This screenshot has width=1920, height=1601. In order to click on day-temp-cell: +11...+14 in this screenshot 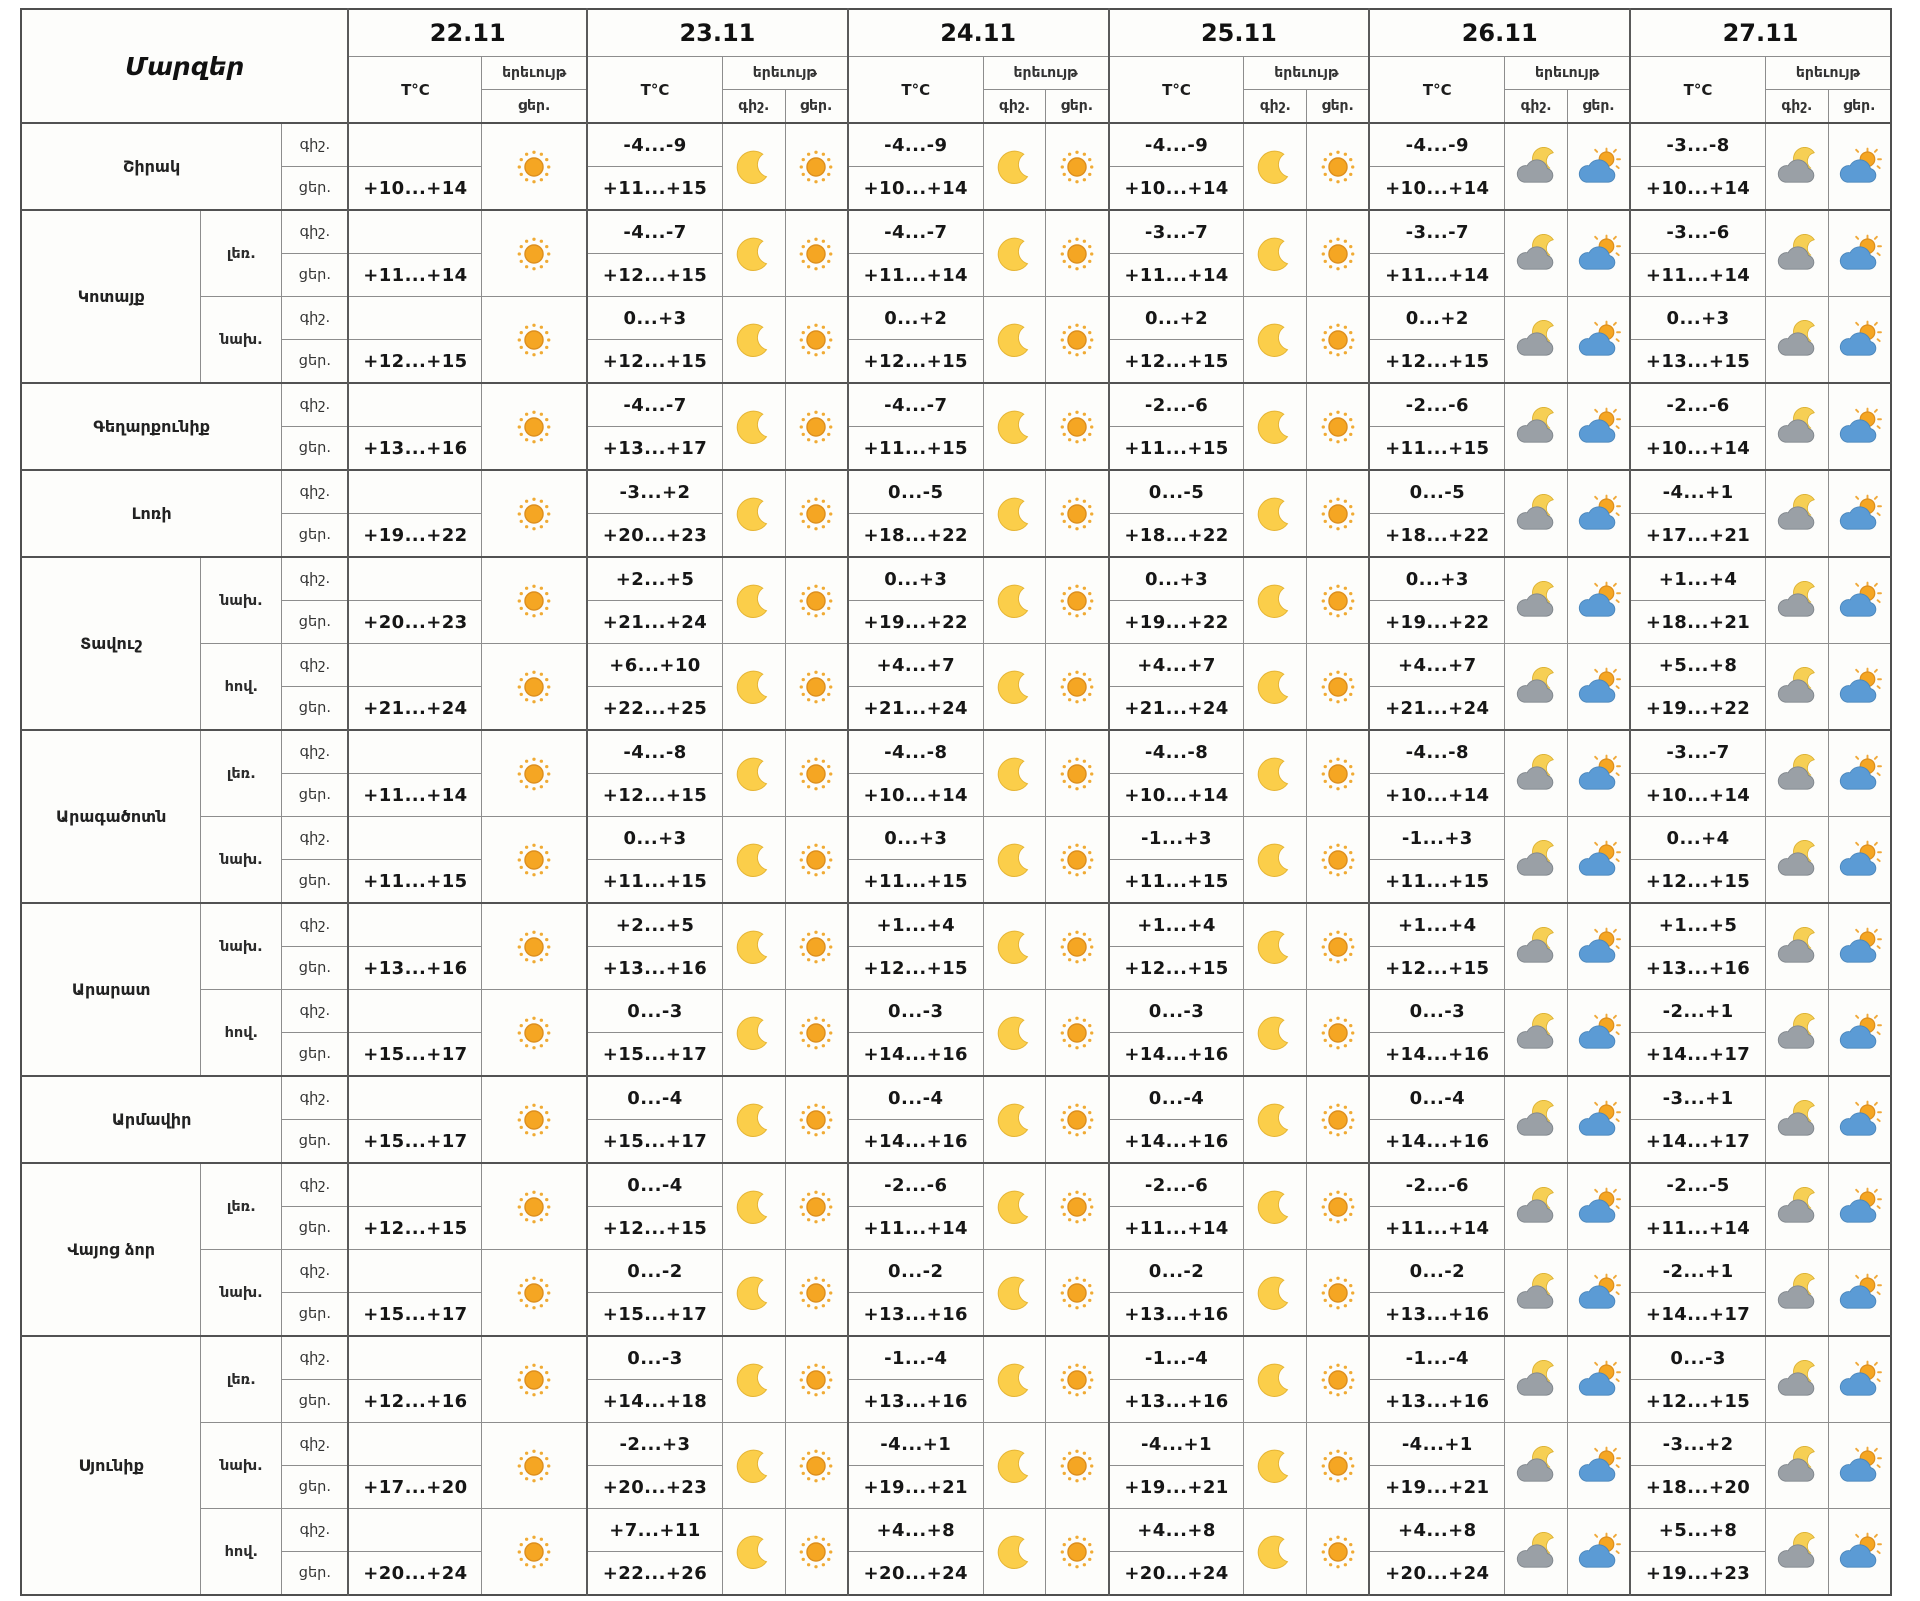, I will do `click(1176, 1228)`.